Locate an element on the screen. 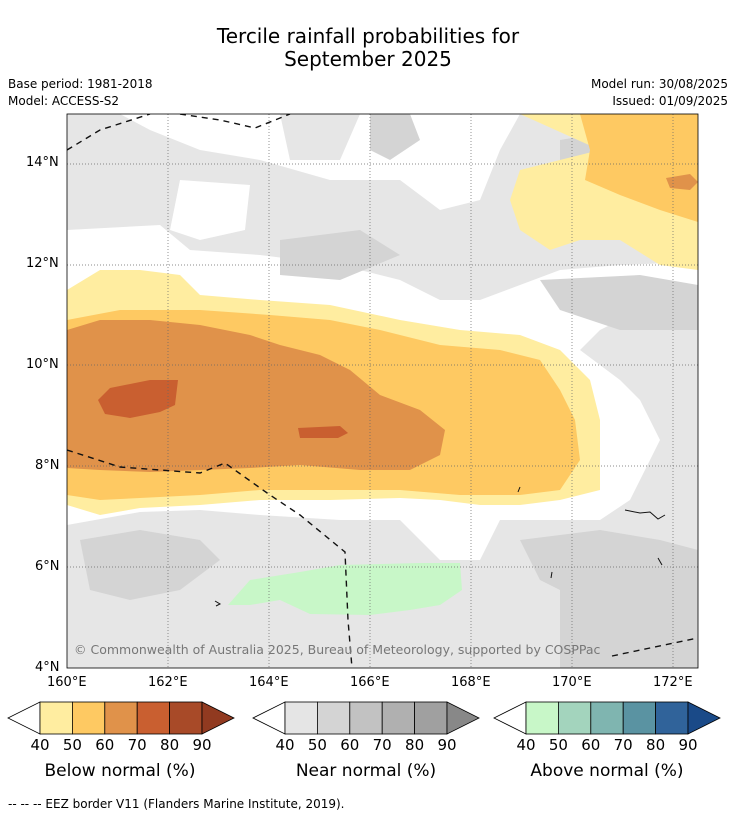  below-normal-50-ne is located at coordinates (639, 168).